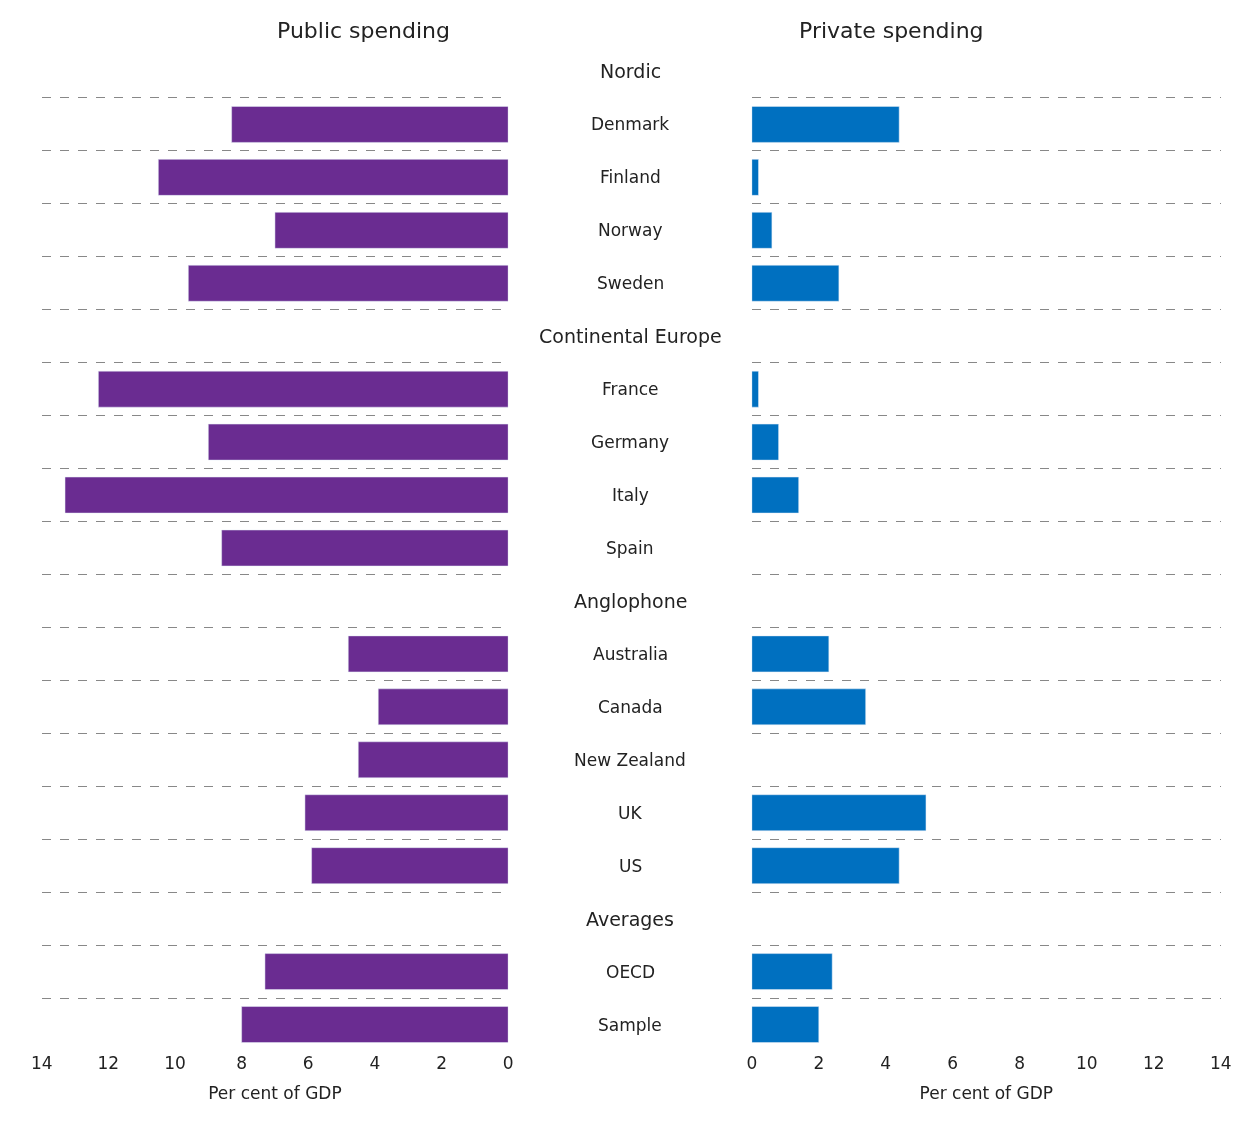  What do you see at coordinates (630, 813) in the screenshot?
I see `y-tick-label: UK` at bounding box center [630, 813].